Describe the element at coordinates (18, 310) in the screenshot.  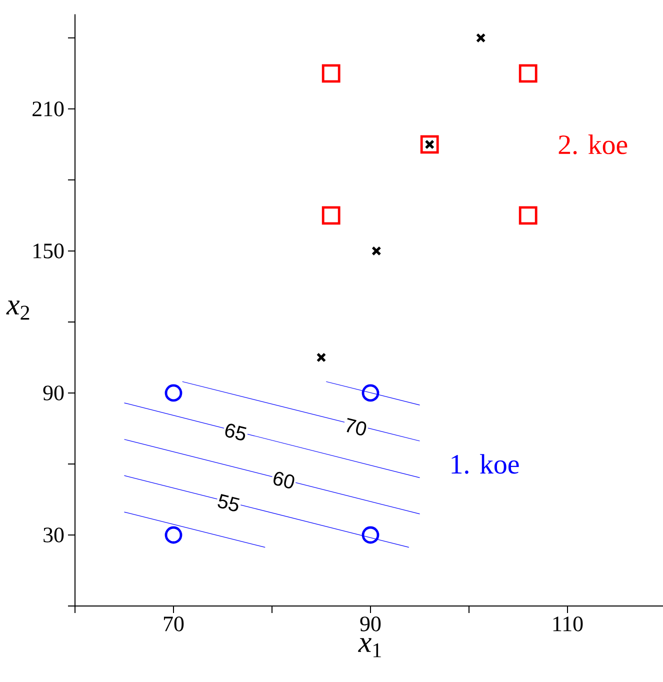
I see `y-axis-title: x$_{2}$` at that location.